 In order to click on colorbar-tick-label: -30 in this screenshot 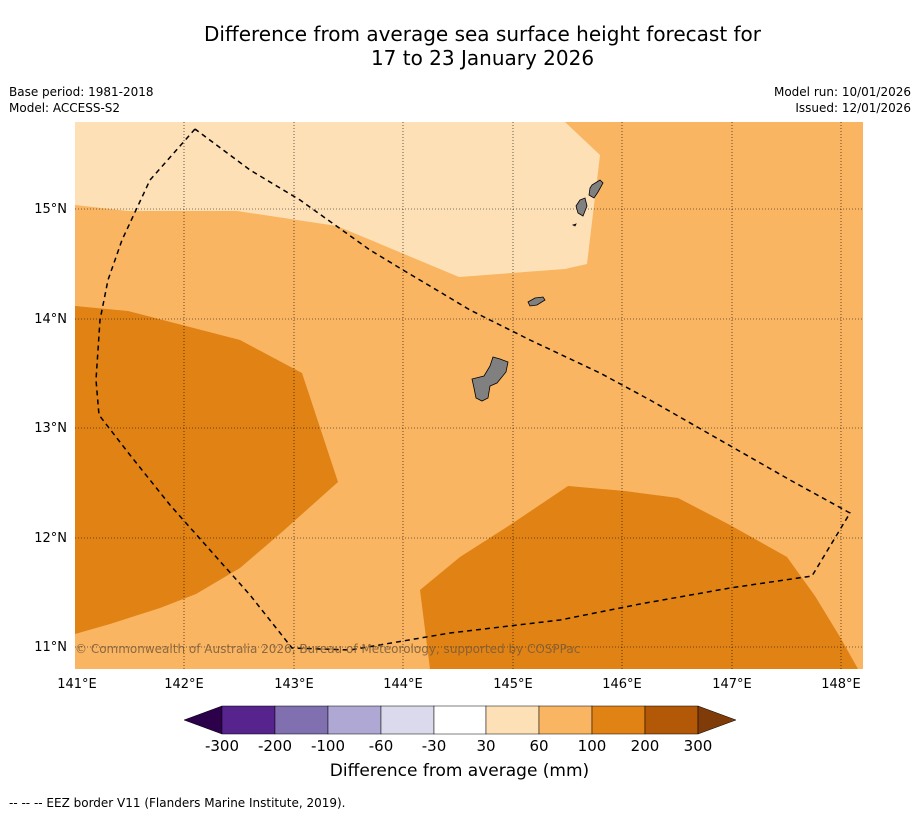, I will do `click(434, 746)`.